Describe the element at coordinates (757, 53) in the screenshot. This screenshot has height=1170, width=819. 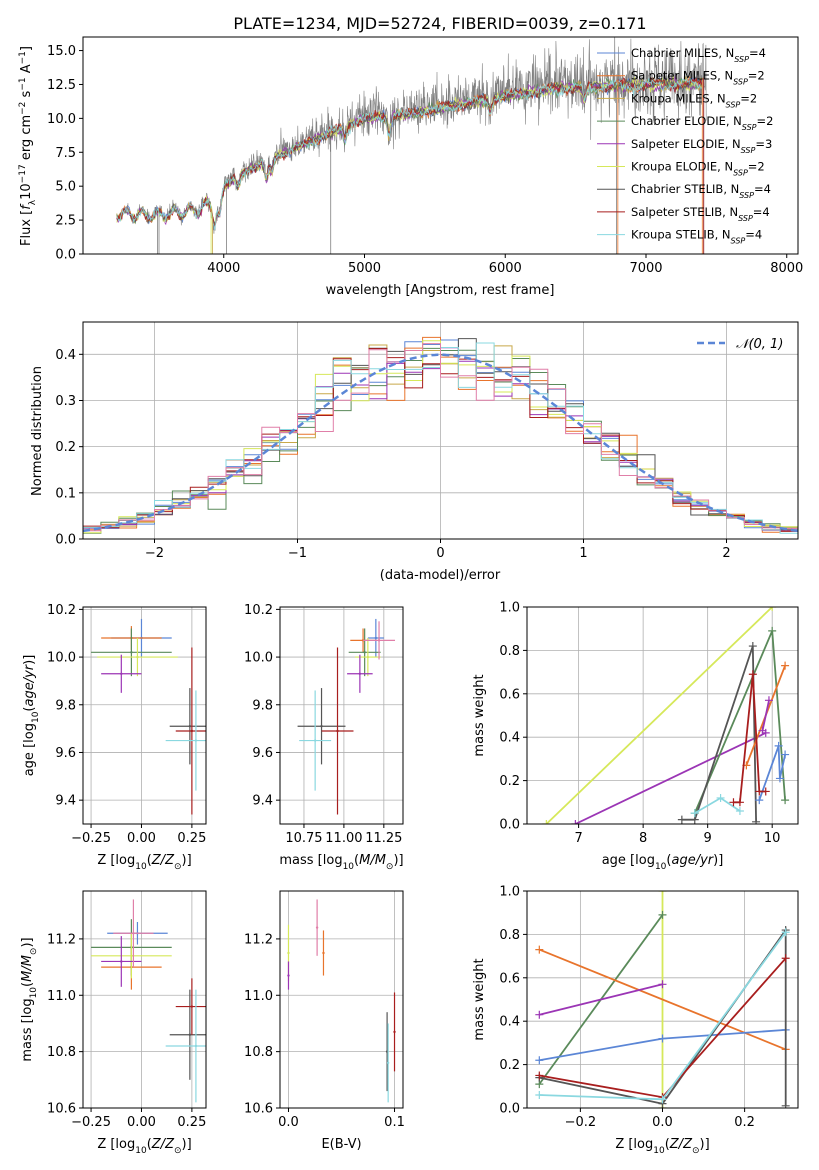
I see `spectrum-legend-label-n: =4` at that location.